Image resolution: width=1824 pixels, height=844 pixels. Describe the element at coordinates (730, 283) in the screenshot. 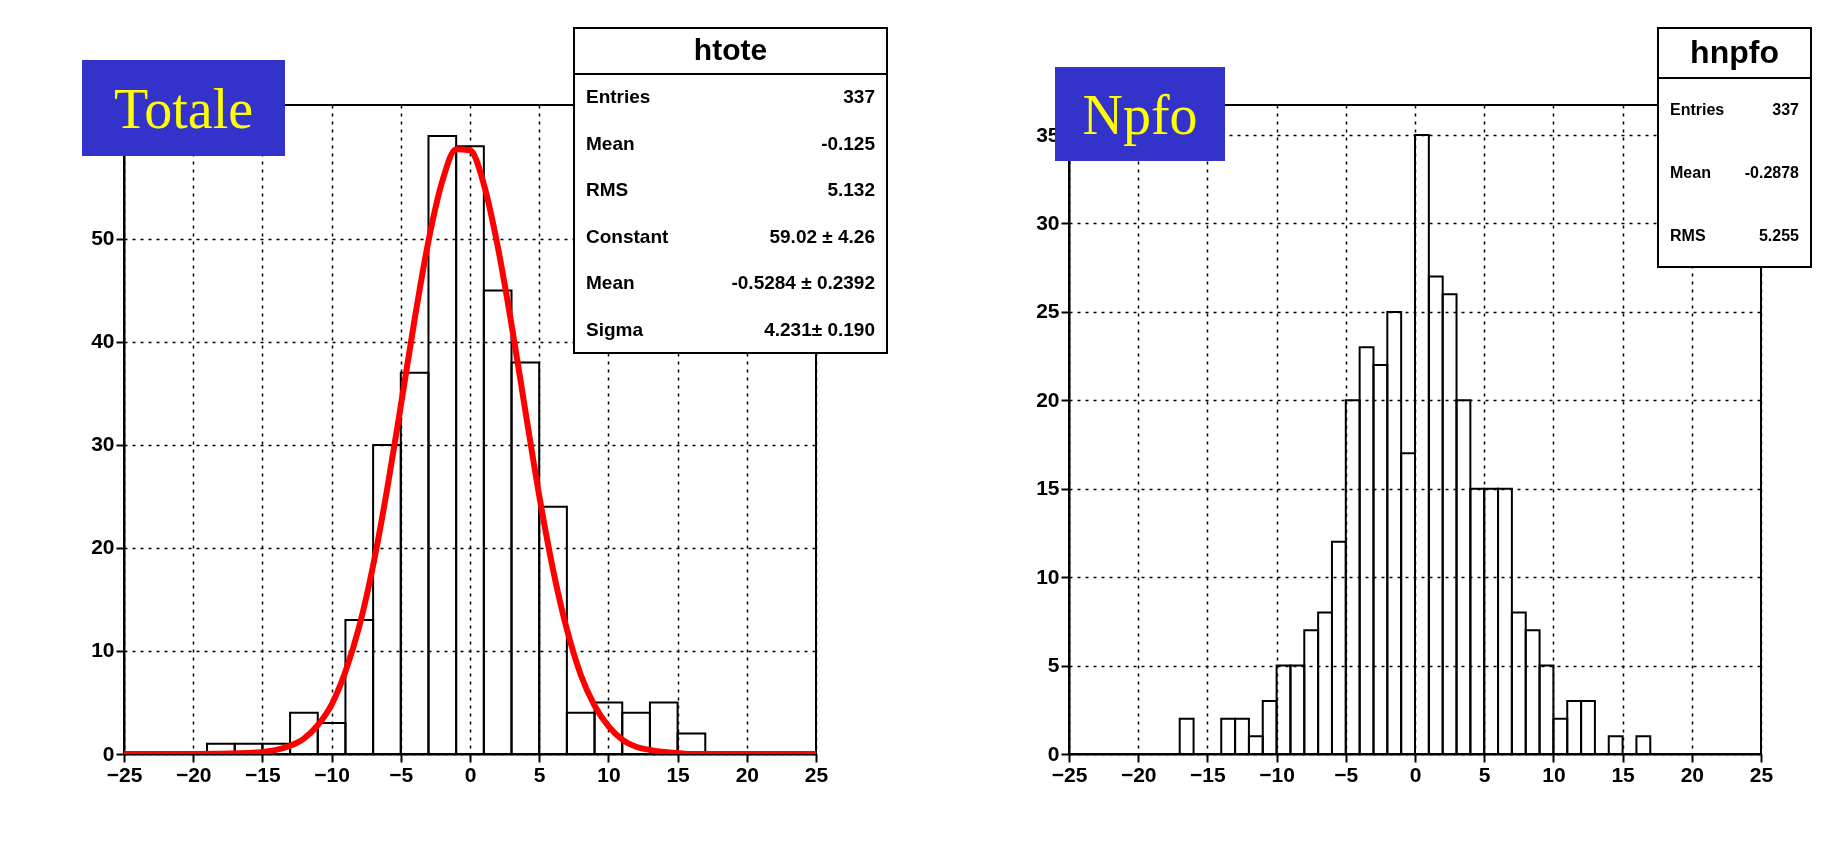

I see `text: Mean -0.5284 ± 0.2392` at that location.